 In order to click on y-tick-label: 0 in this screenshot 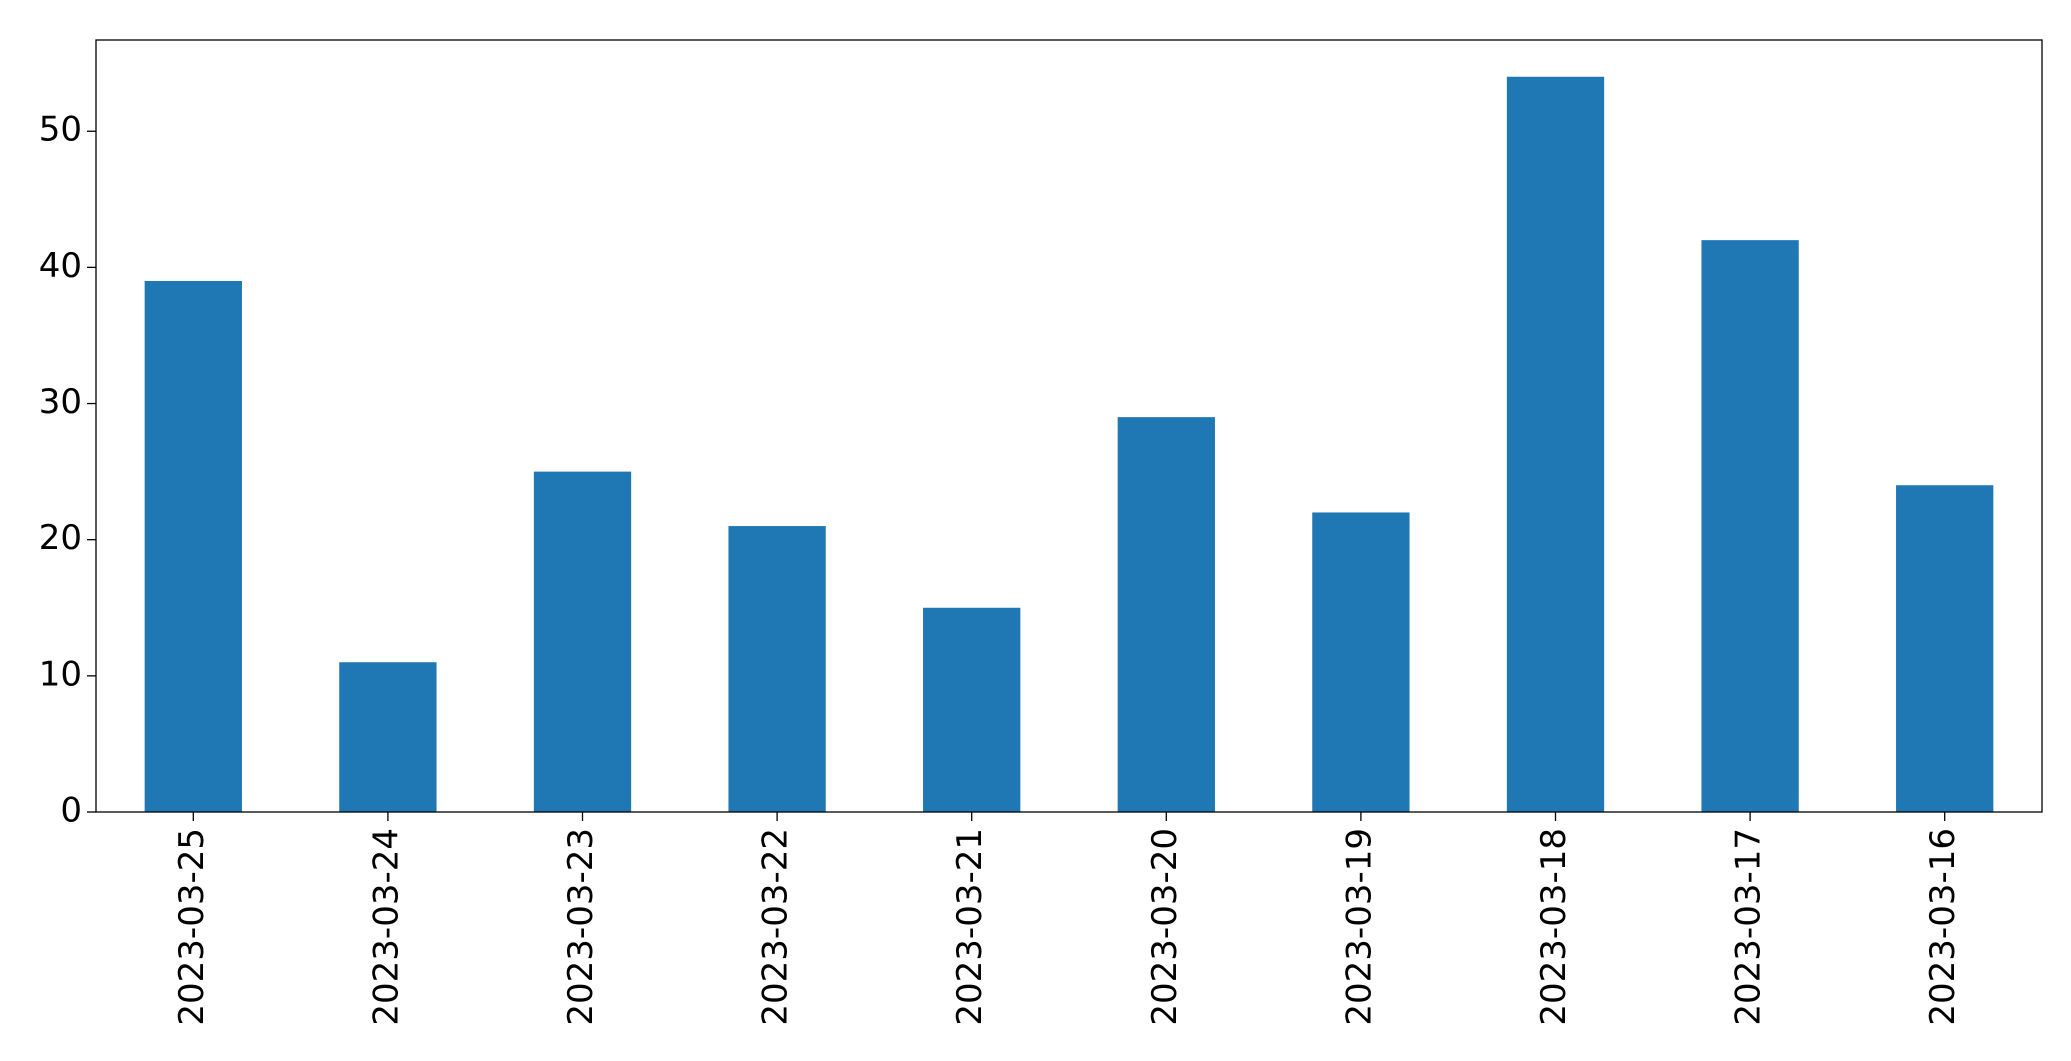, I will do `click(71, 811)`.